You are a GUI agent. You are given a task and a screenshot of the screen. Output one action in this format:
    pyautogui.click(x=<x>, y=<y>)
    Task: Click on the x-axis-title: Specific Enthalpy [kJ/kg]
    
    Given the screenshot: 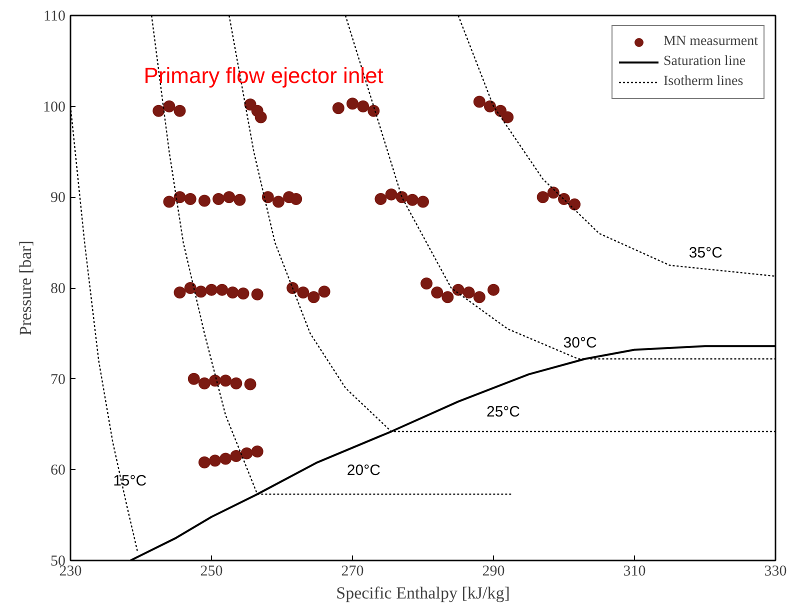 What is the action you would take?
    pyautogui.click(x=423, y=593)
    